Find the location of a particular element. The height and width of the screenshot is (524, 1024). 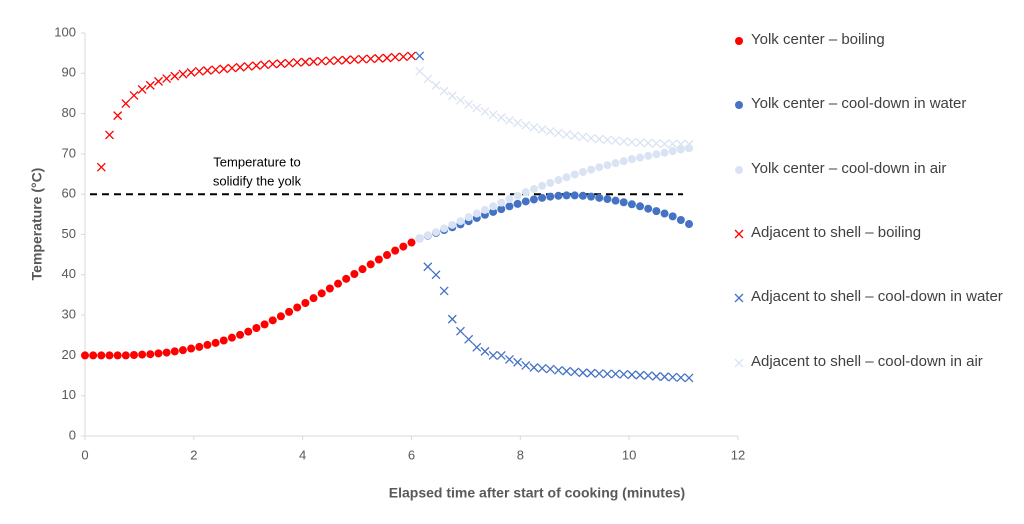

y-tick-label: 60 is located at coordinates (69, 193).